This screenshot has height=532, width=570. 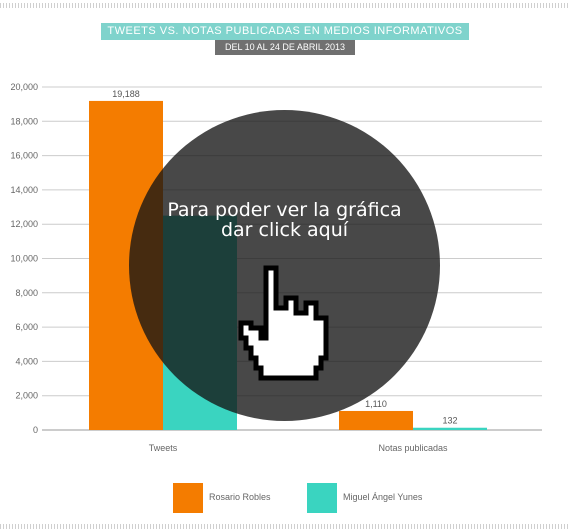 What do you see at coordinates (285, 498) in the screenshot?
I see `legend: Rosario Robles Miguel Ángel Yunes` at bounding box center [285, 498].